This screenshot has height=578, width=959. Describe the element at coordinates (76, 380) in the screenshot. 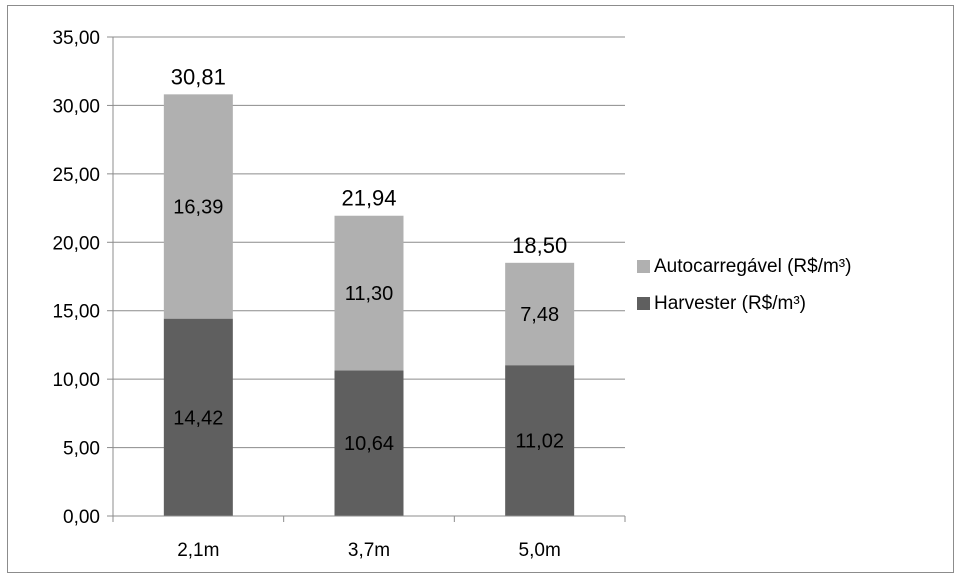

I see `y-tick-label: 10,00` at that location.